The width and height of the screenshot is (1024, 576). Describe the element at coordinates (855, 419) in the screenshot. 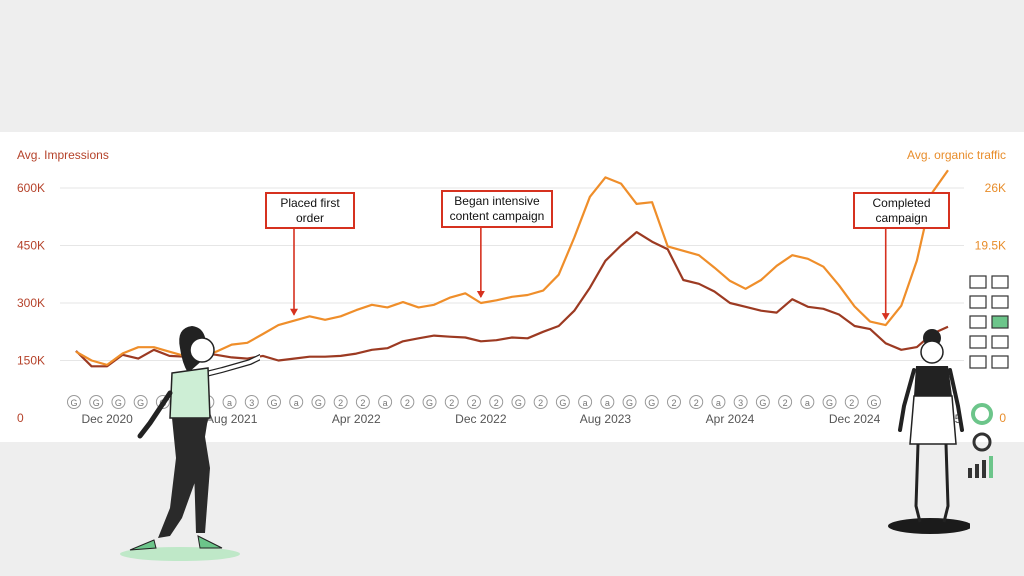

I see `x-tick-label: Dec 2024` at that location.